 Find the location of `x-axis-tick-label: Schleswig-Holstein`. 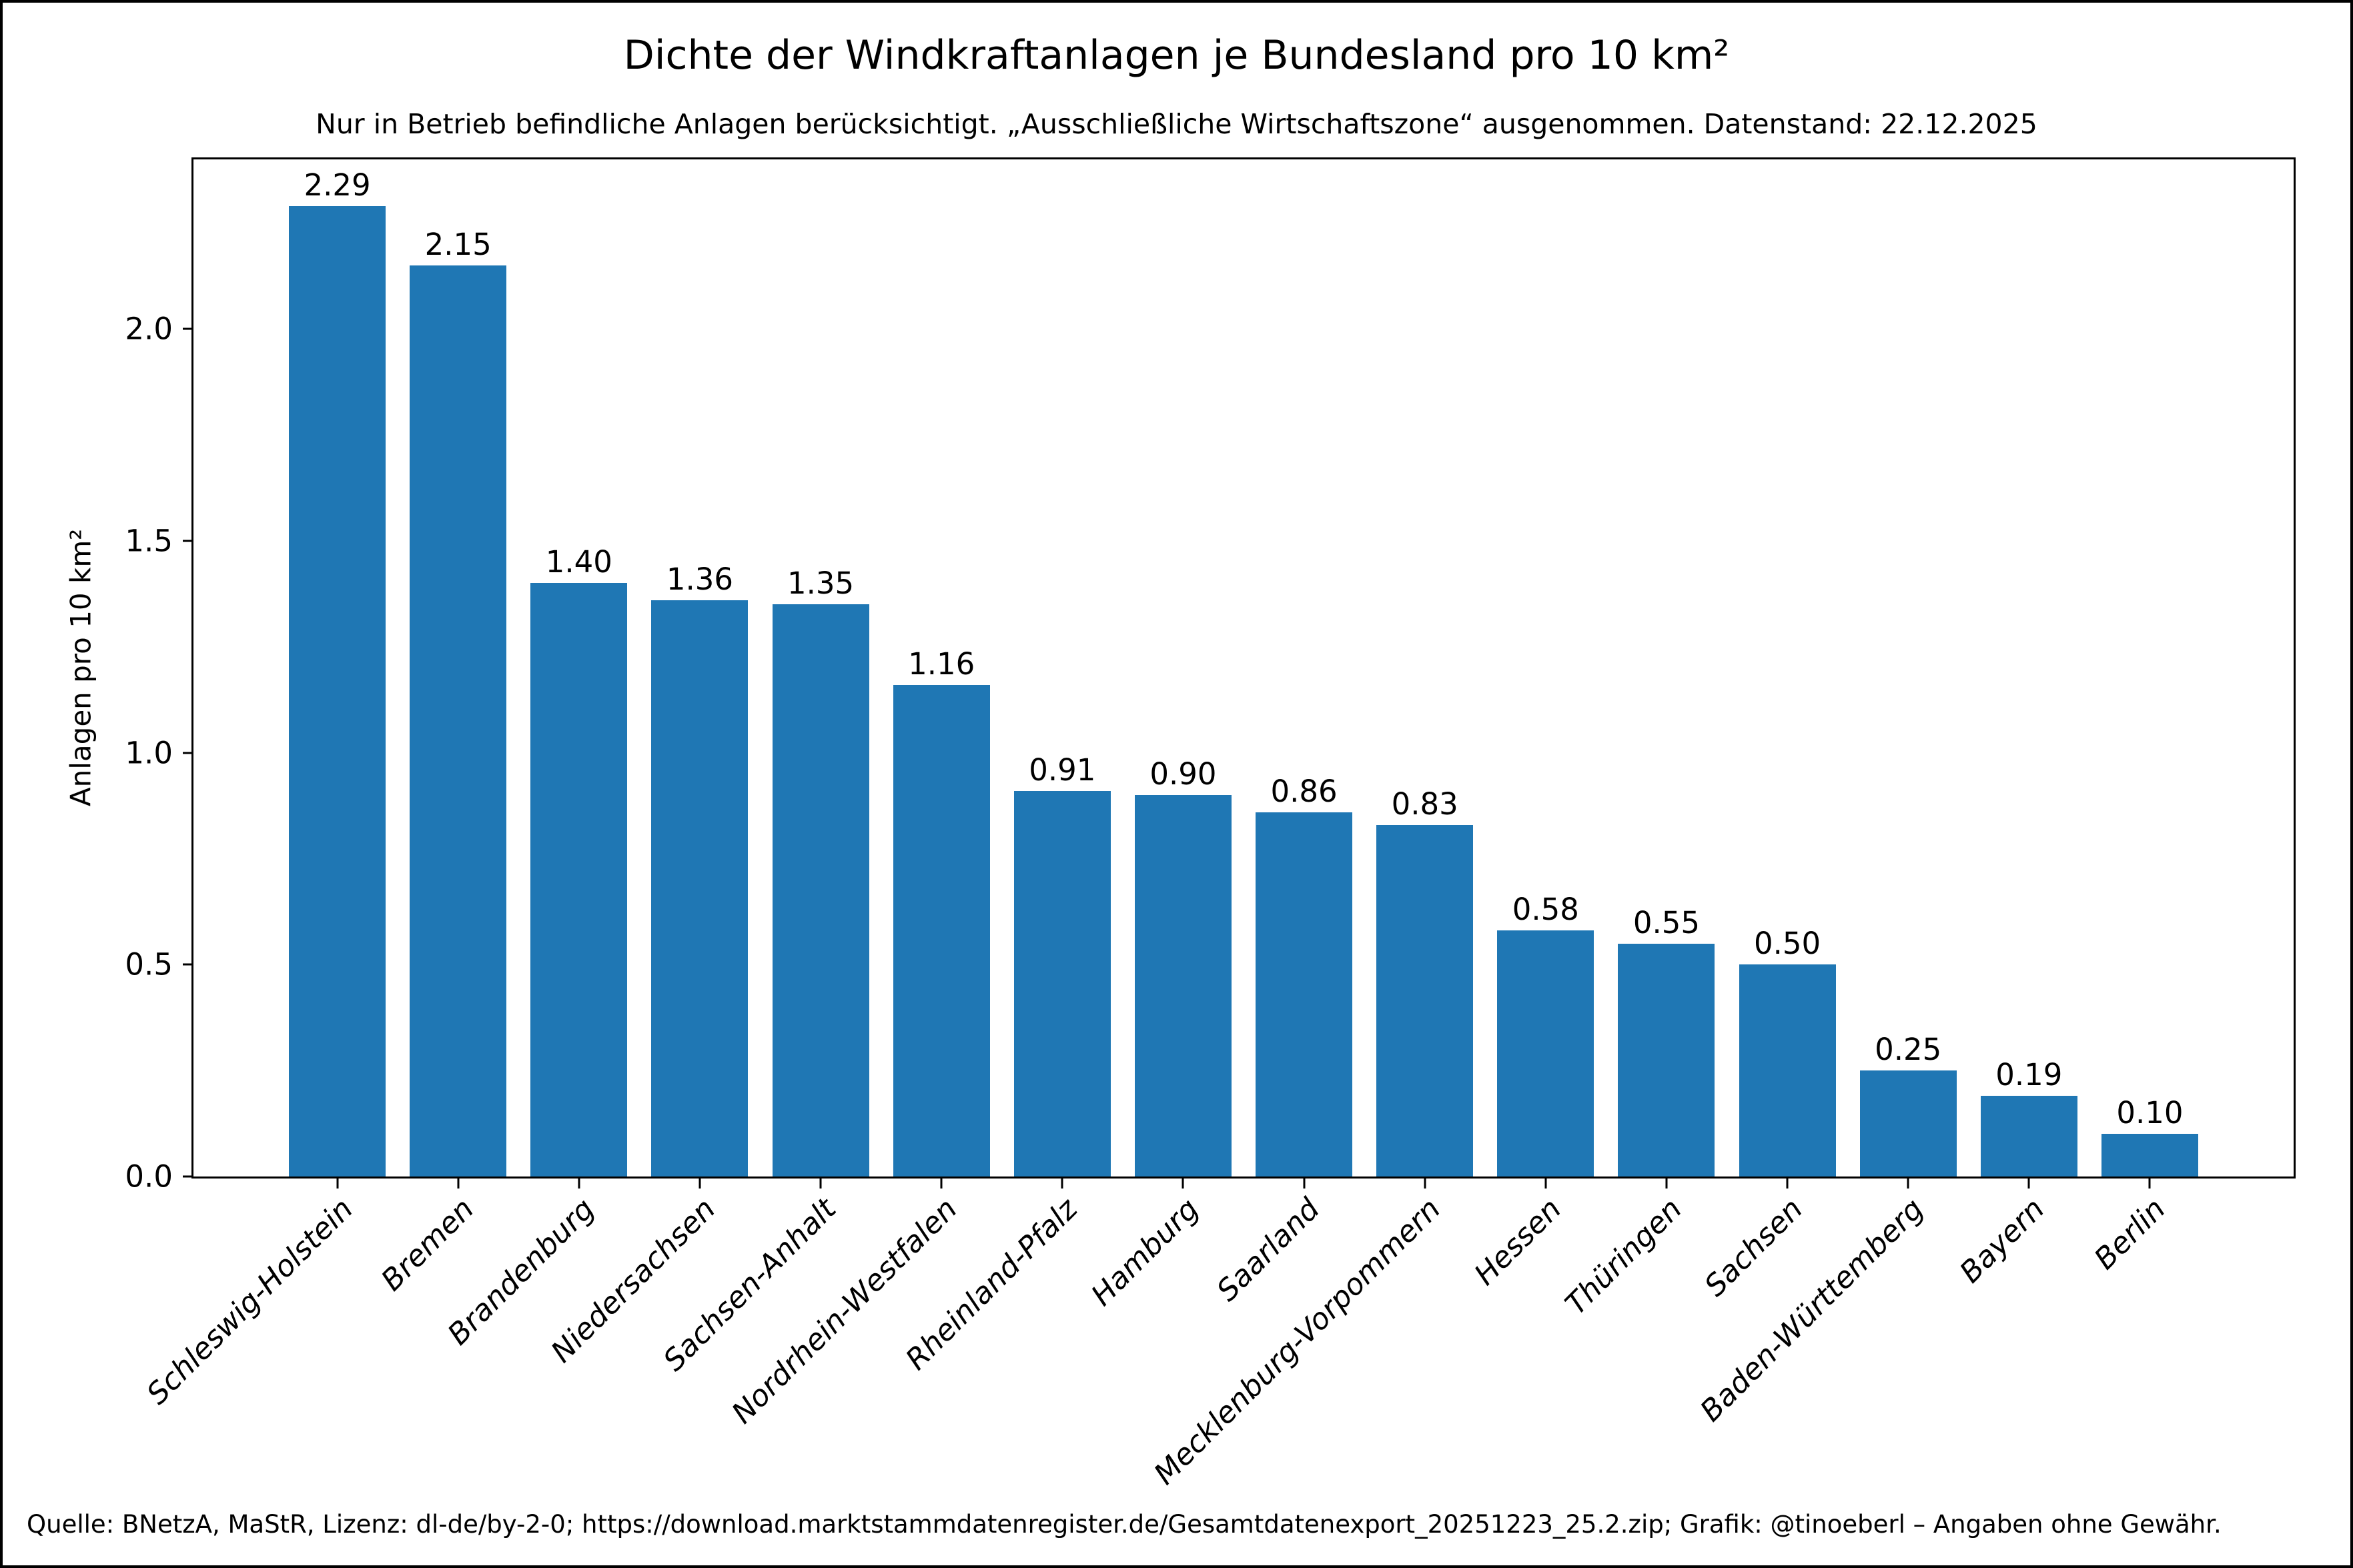

x-axis-tick-label: Schleswig-Holstein is located at coordinates (250, 1301).